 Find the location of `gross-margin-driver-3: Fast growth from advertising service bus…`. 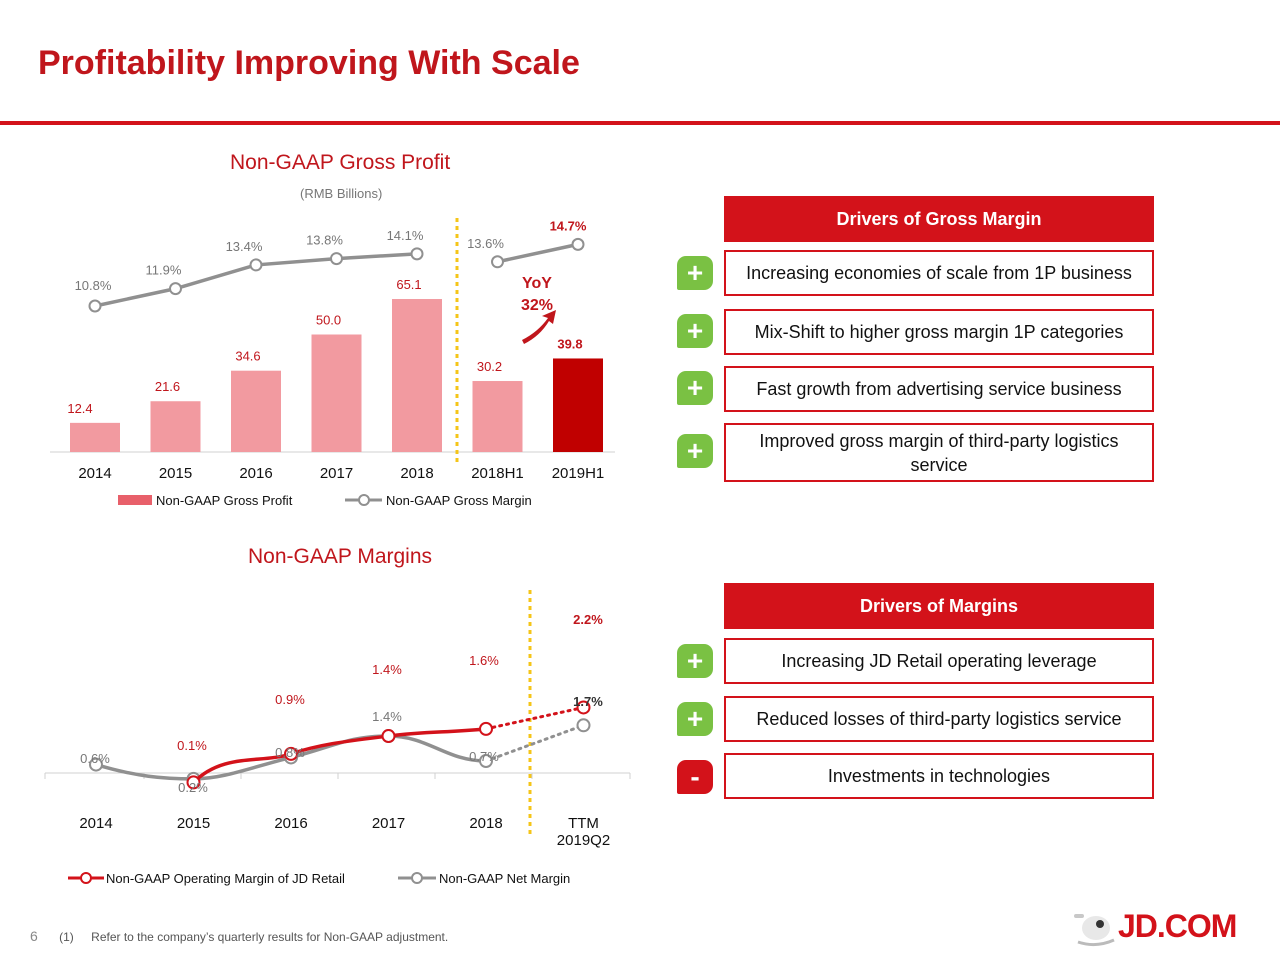

gross-margin-driver-3: Fast growth from advertising service bus… is located at coordinates (939, 389).